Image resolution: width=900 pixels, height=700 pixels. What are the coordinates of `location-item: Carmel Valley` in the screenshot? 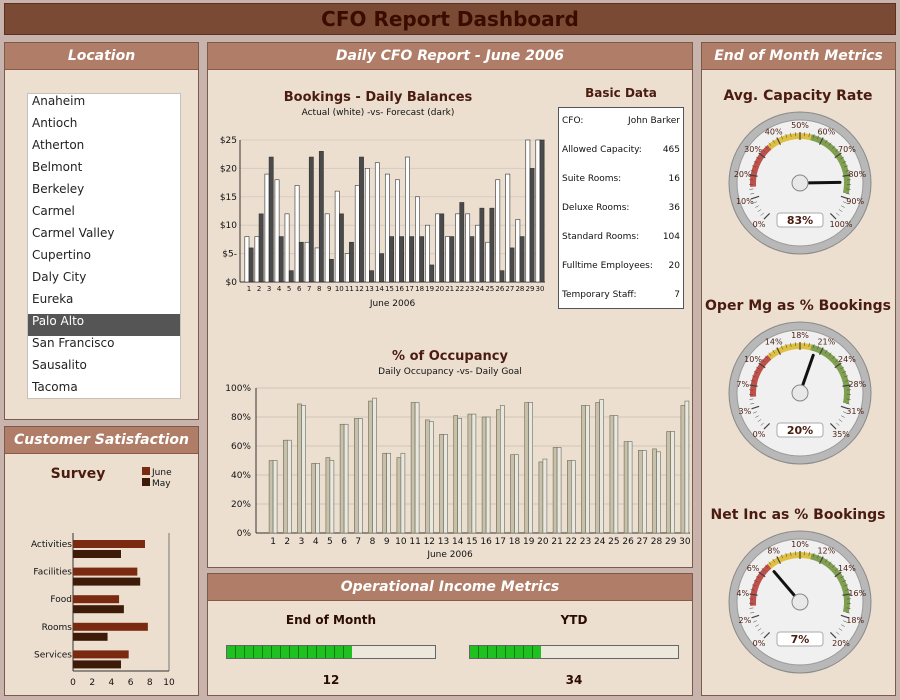 It's located at (73, 233).